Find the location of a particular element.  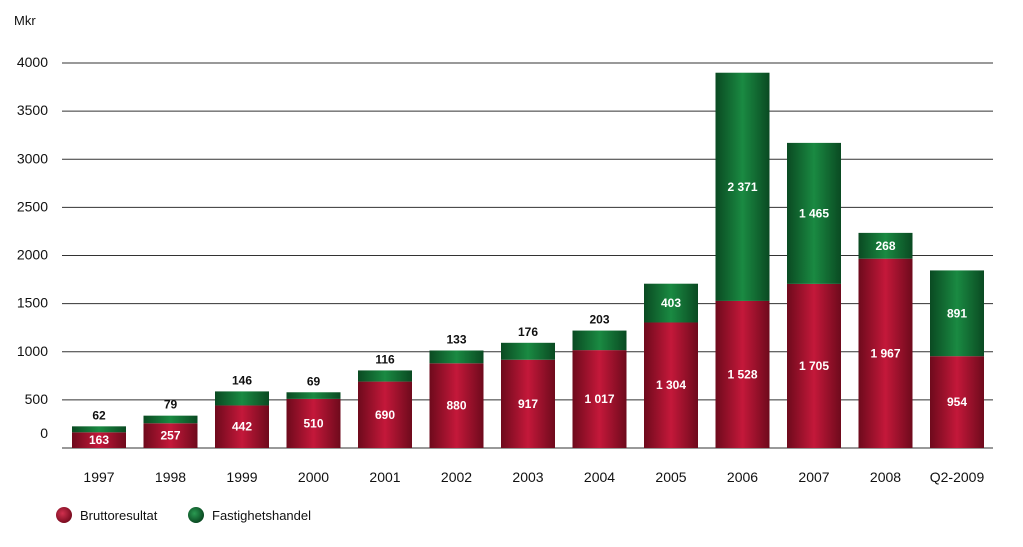

data-label-fastighetshandel: 176 is located at coordinates (528, 332).